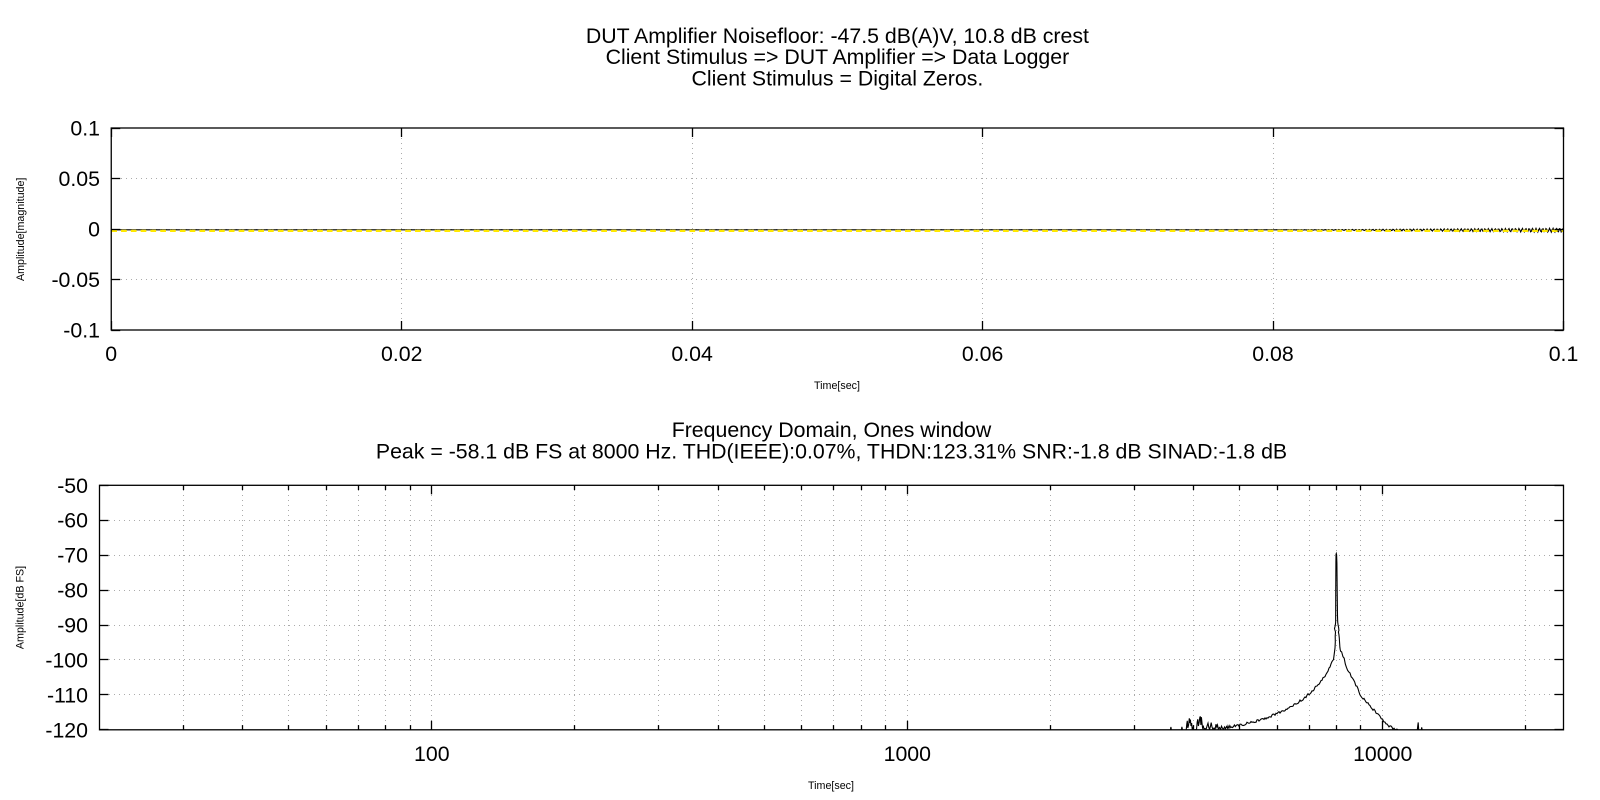  What do you see at coordinates (832, 430) in the screenshot?
I see `svg-text: Frequency Domain, Ones window` at bounding box center [832, 430].